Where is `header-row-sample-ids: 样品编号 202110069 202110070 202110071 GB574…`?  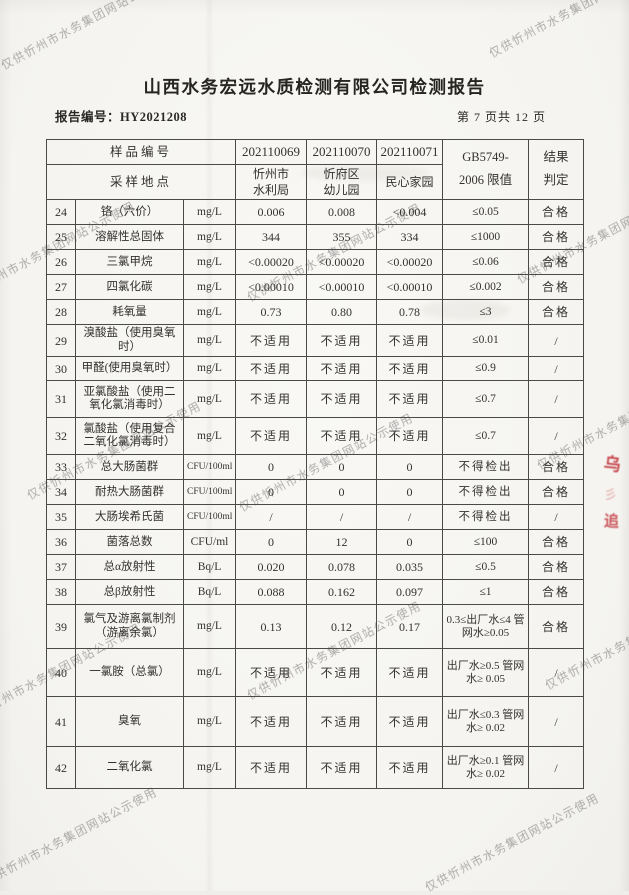
header-row-sample-ids: 样品编号 202110069 202110070 202110071 GB574… is located at coordinates (315, 169).